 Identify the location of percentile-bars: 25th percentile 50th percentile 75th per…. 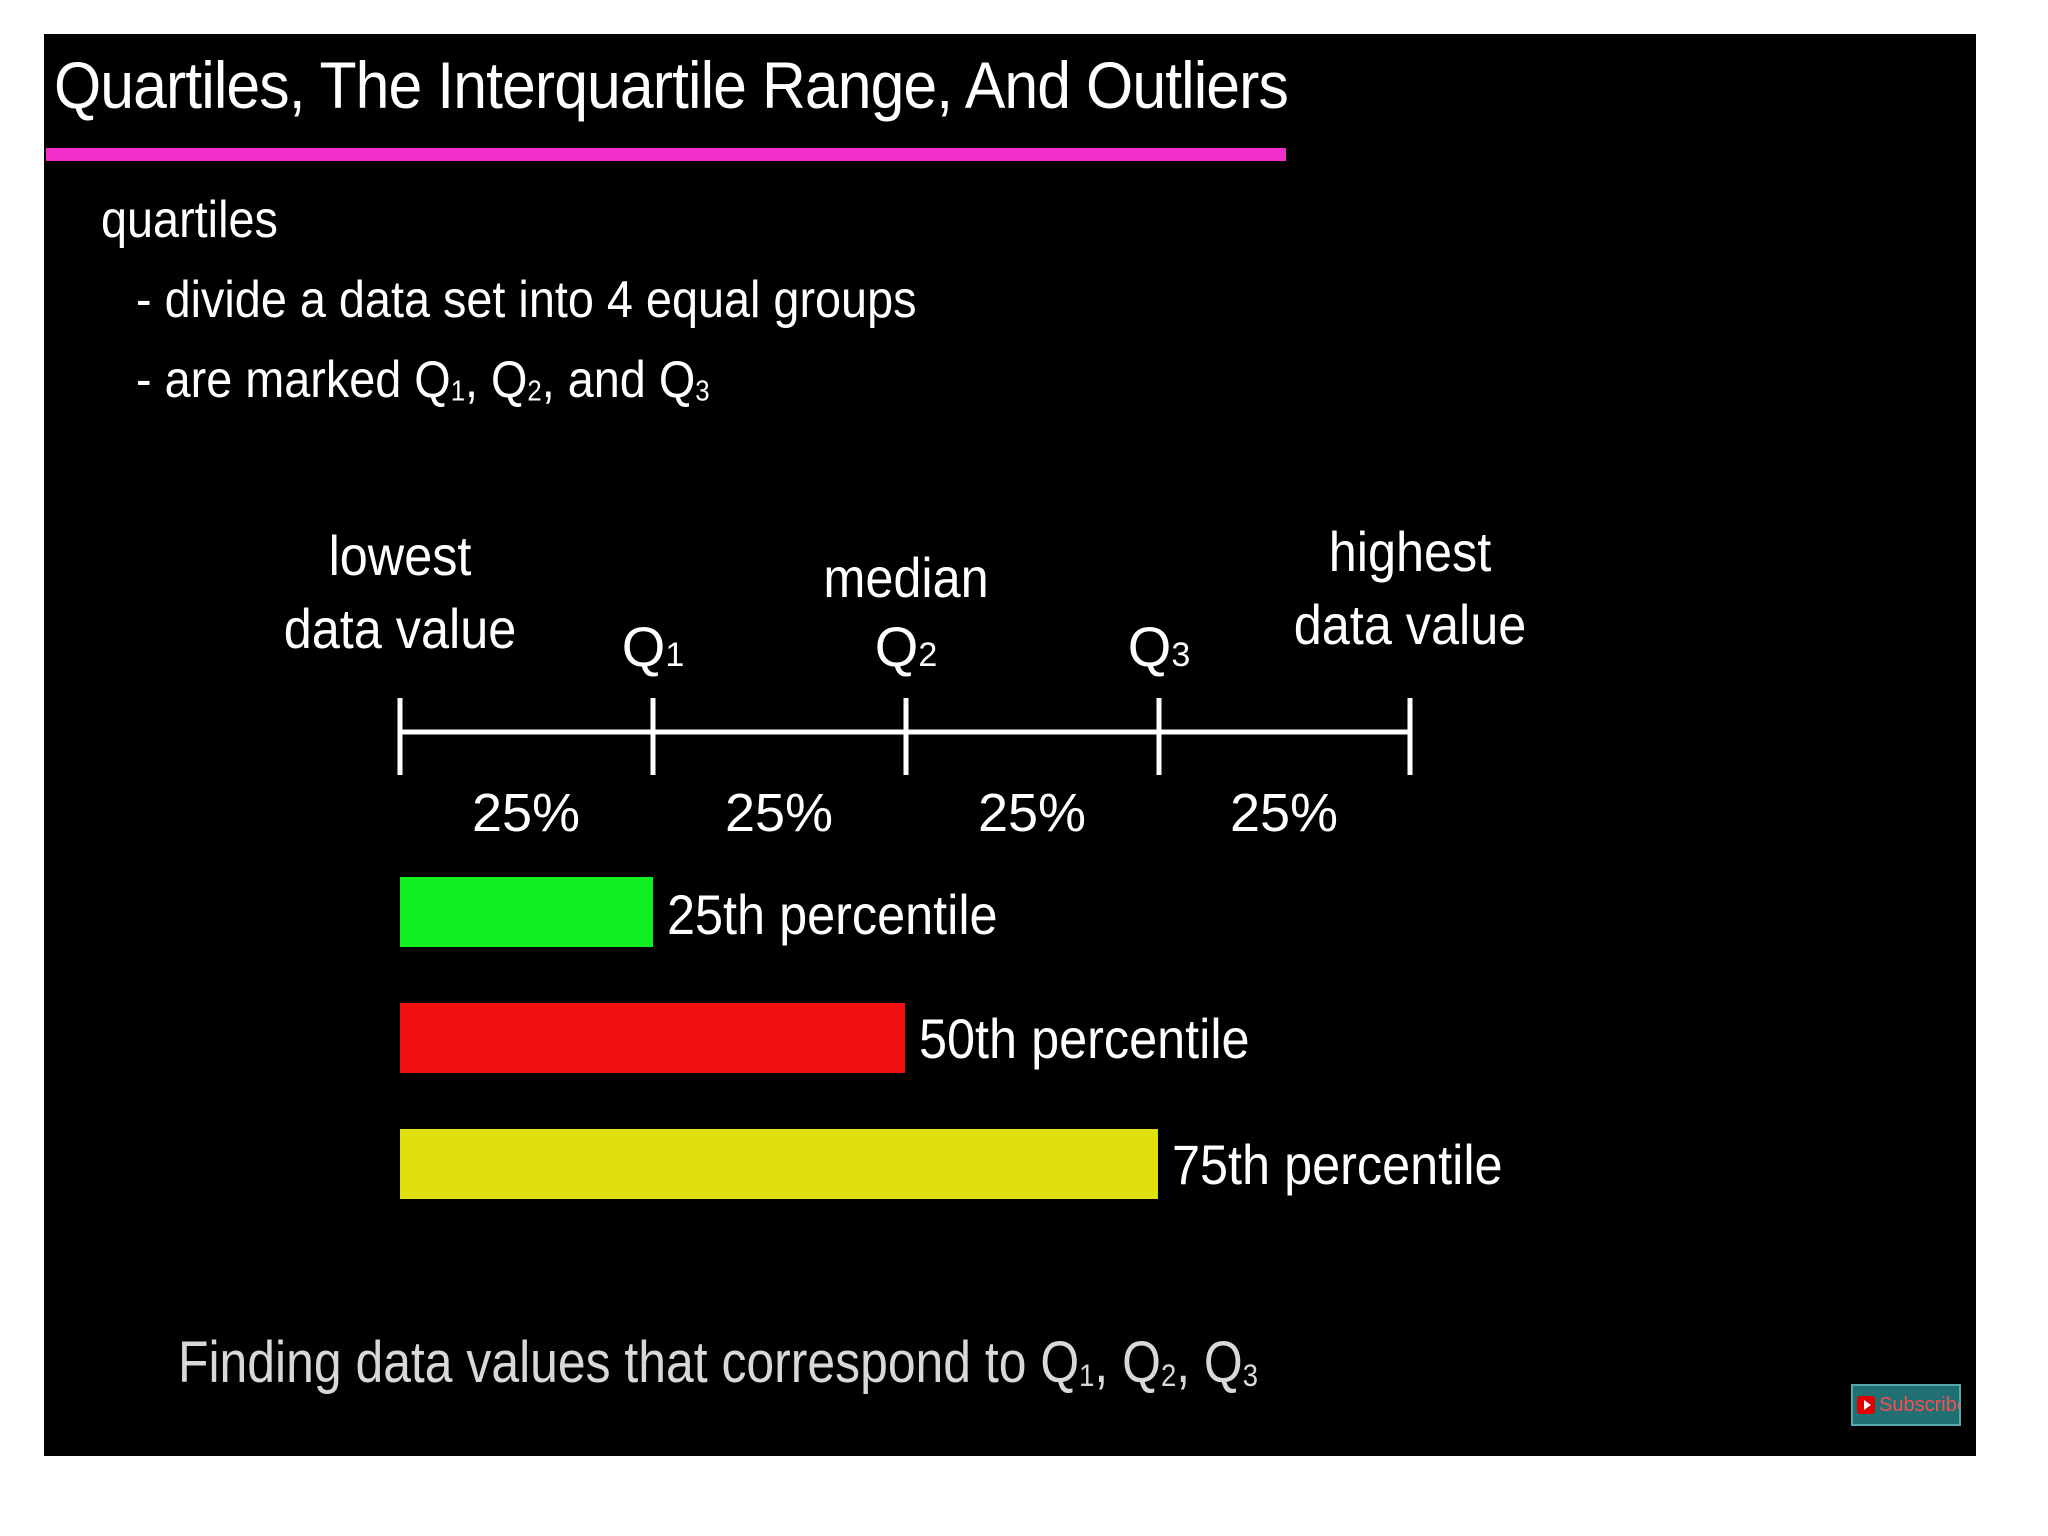
(951, 1038).